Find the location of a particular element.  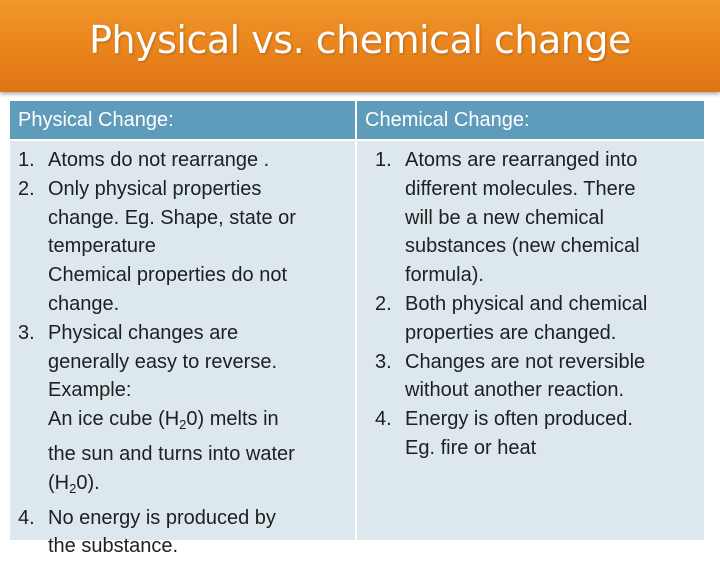

column-divider is located at coordinates (356, 320).